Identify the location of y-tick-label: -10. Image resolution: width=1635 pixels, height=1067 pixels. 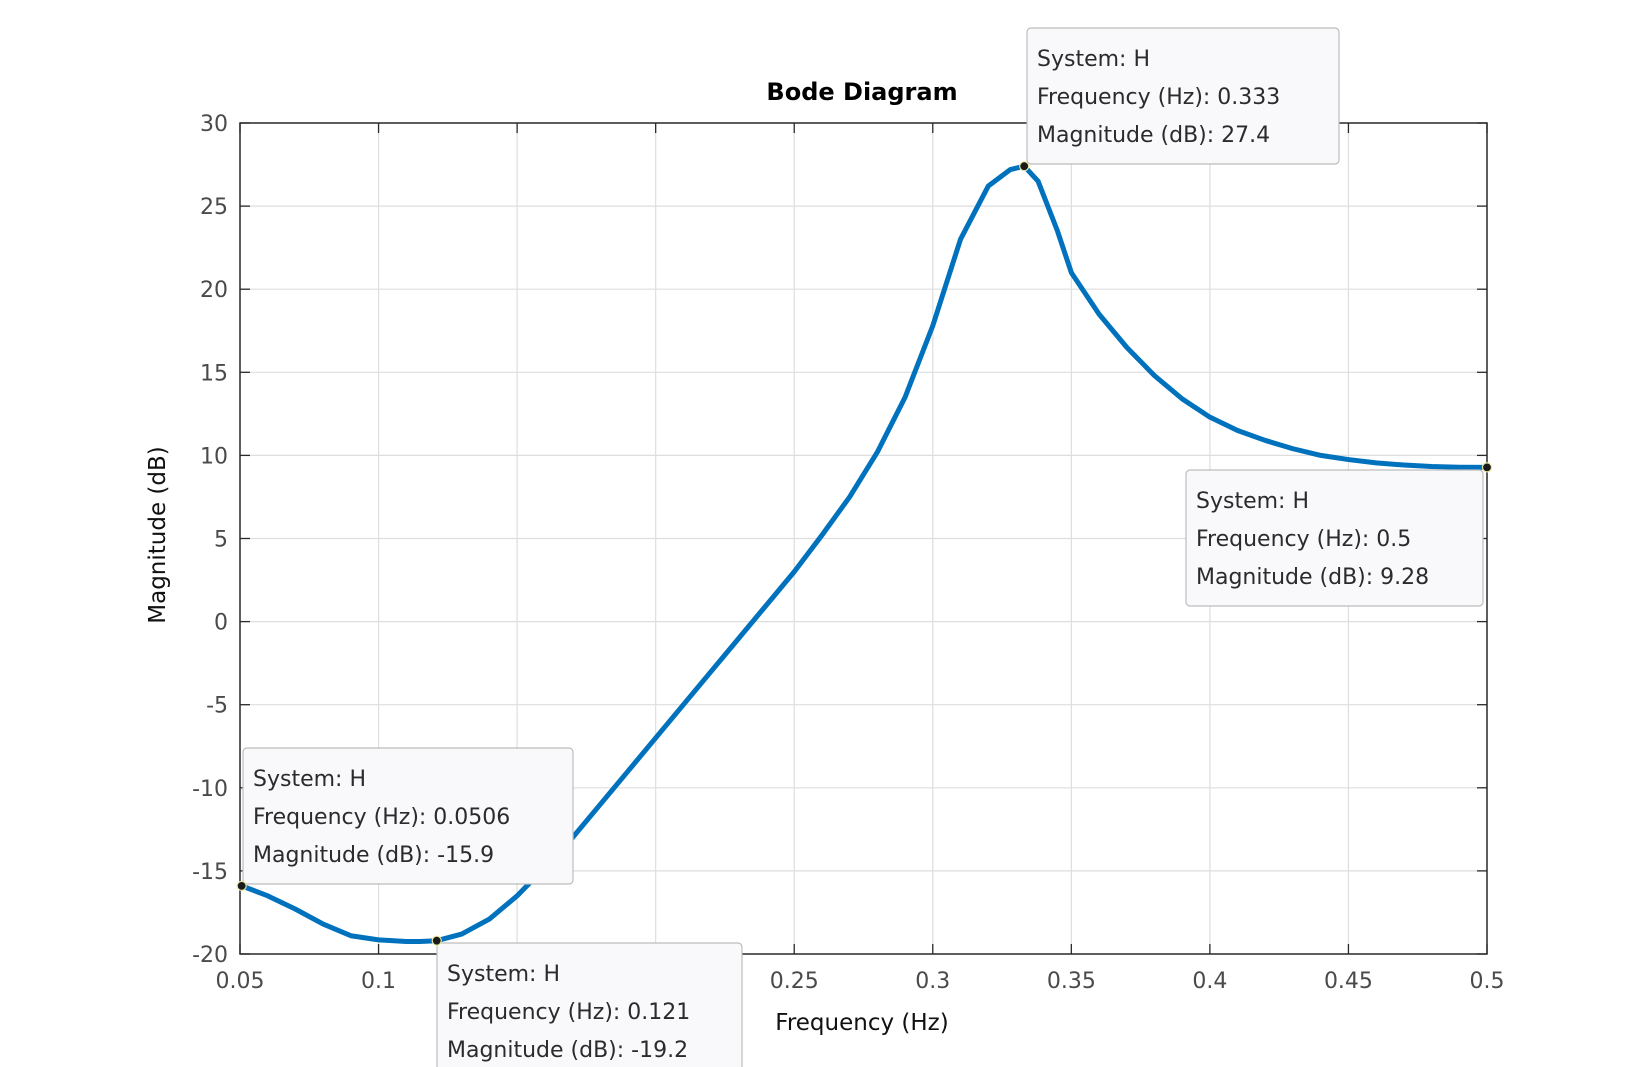
(210, 789).